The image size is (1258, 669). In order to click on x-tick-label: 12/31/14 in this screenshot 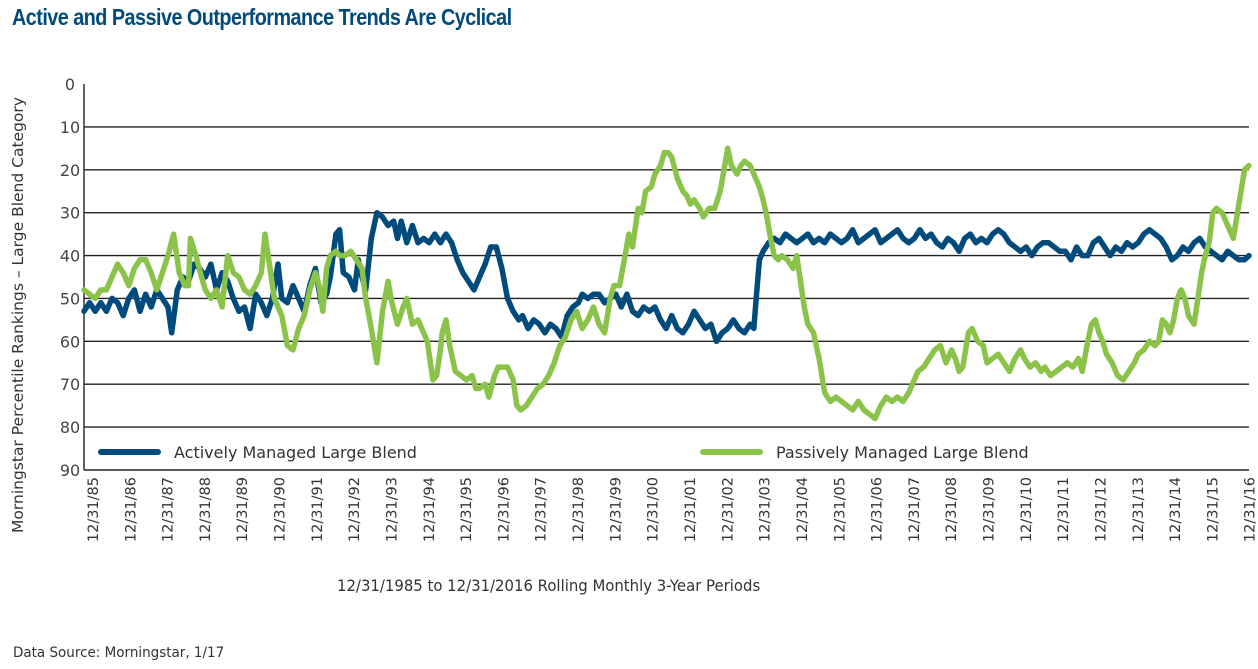, I will do `click(1176, 509)`.